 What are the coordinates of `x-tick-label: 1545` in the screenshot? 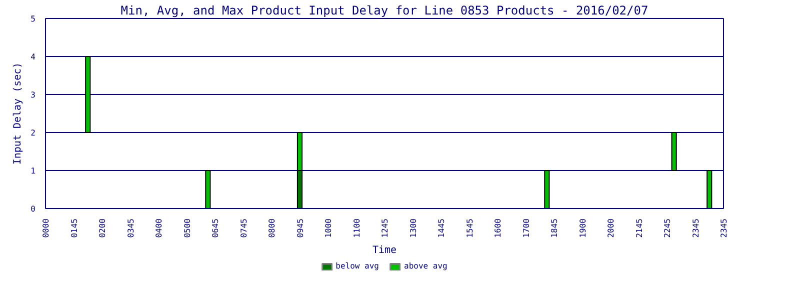 It's located at (469, 228).